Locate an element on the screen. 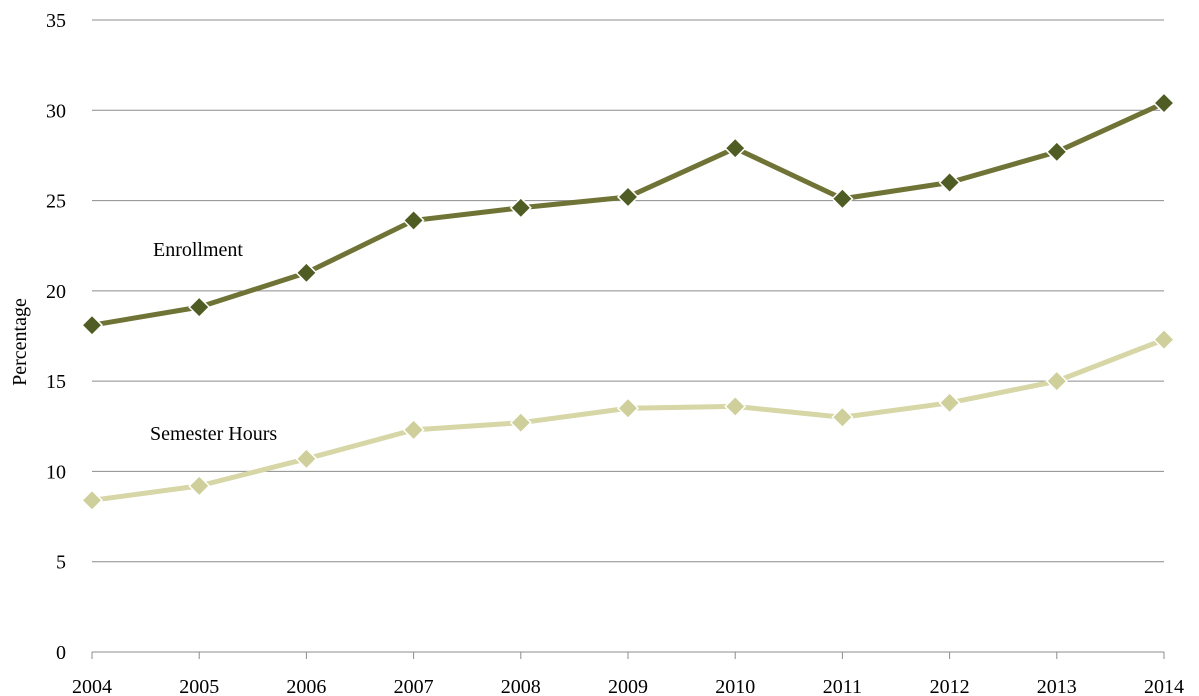 The width and height of the screenshot is (1199, 696). x-tick-label: 2006 is located at coordinates (306, 686).